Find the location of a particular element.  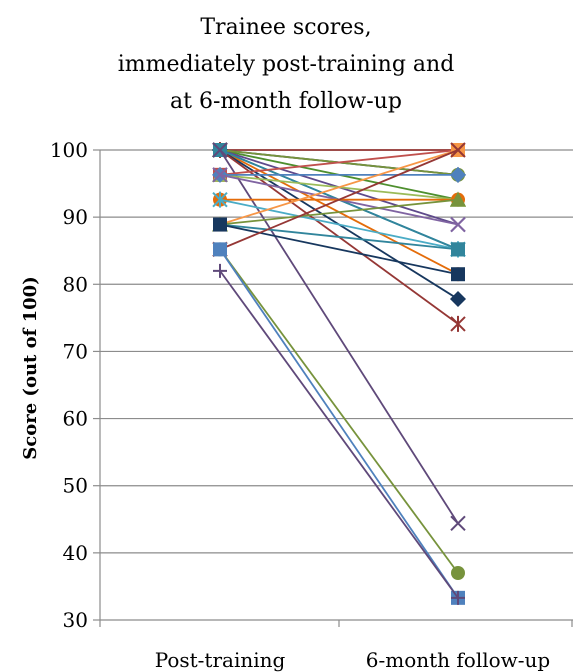

series-16-line is located at coordinates (339, 224).